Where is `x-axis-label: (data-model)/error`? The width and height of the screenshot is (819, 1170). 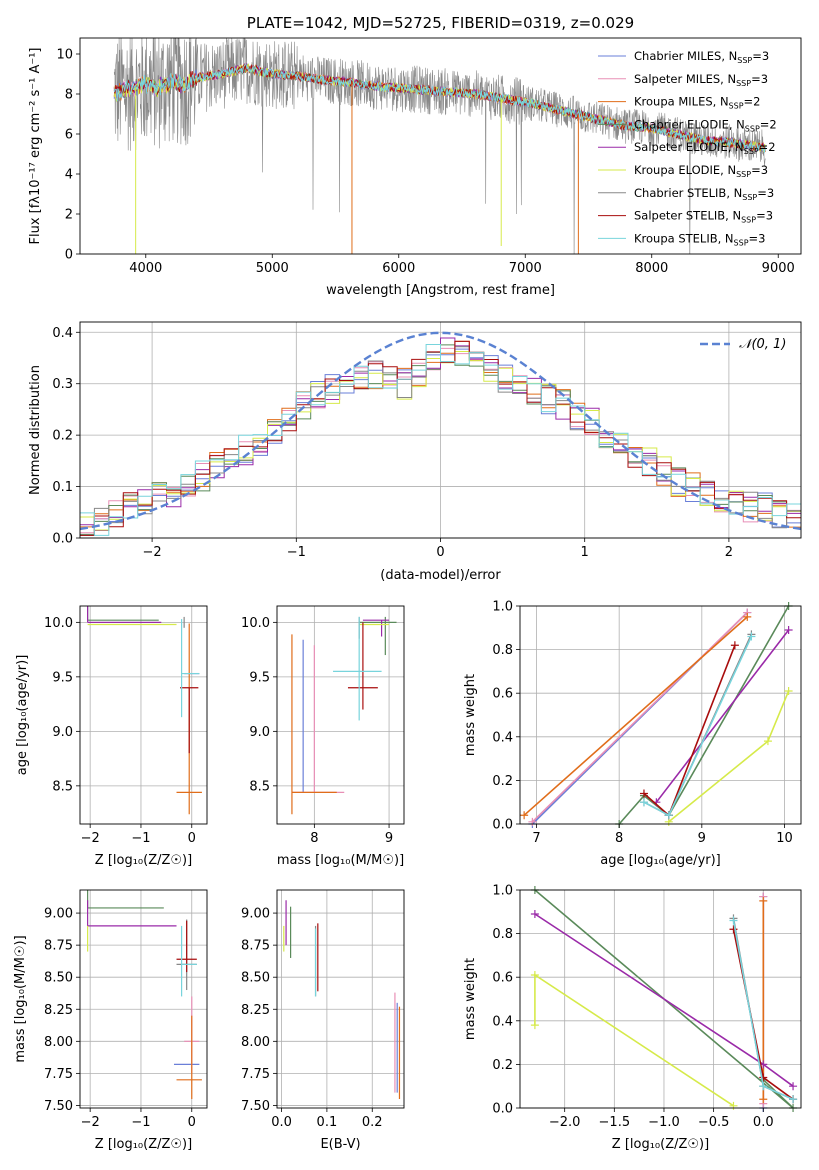 x-axis-label: (data-model)/error is located at coordinates (440, 575).